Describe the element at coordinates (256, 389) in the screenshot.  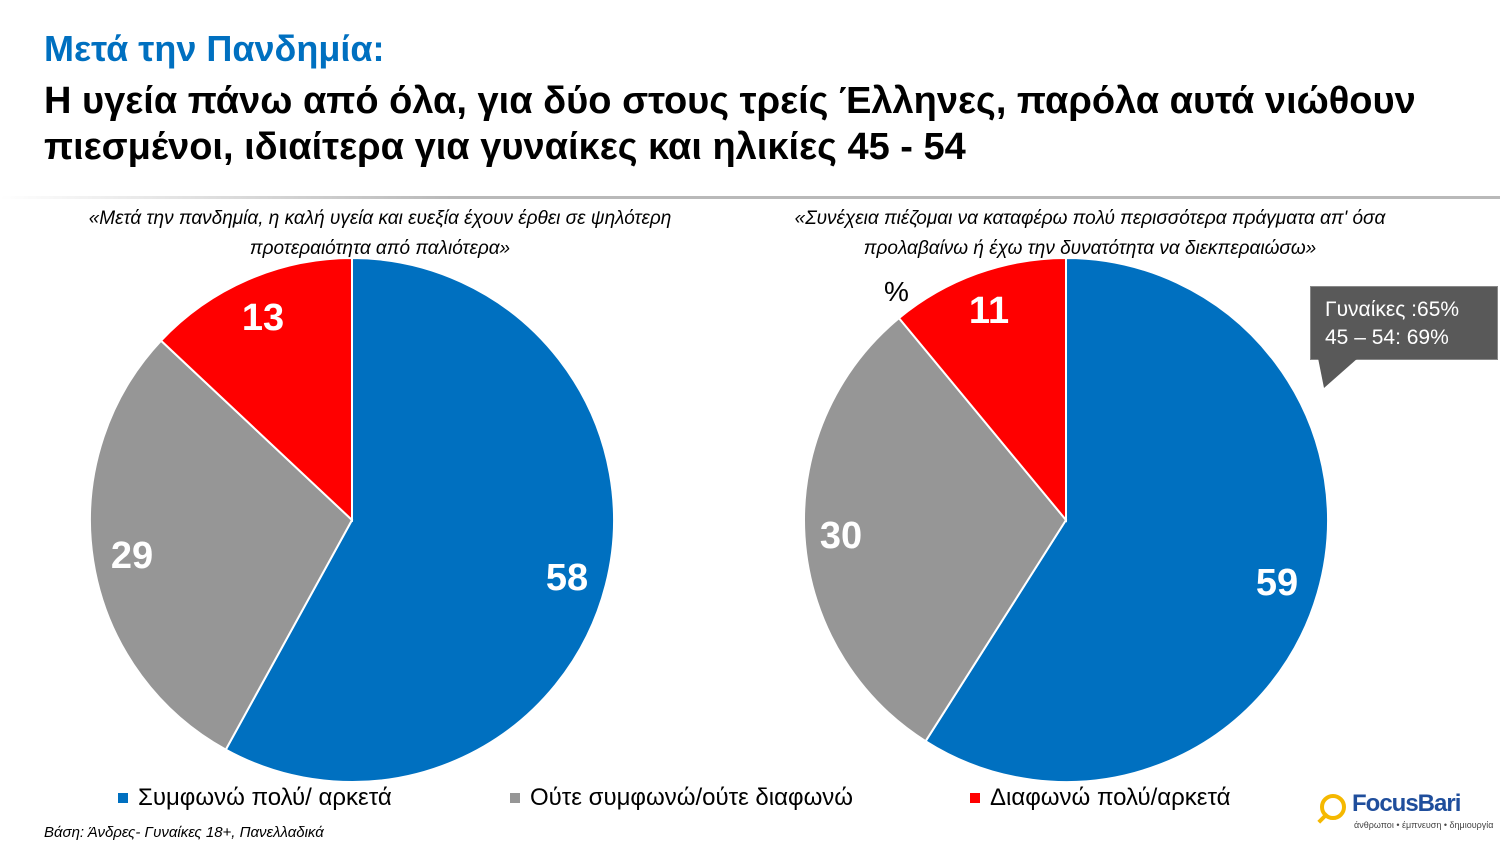
I see `pie-1-slice-disagree` at that location.